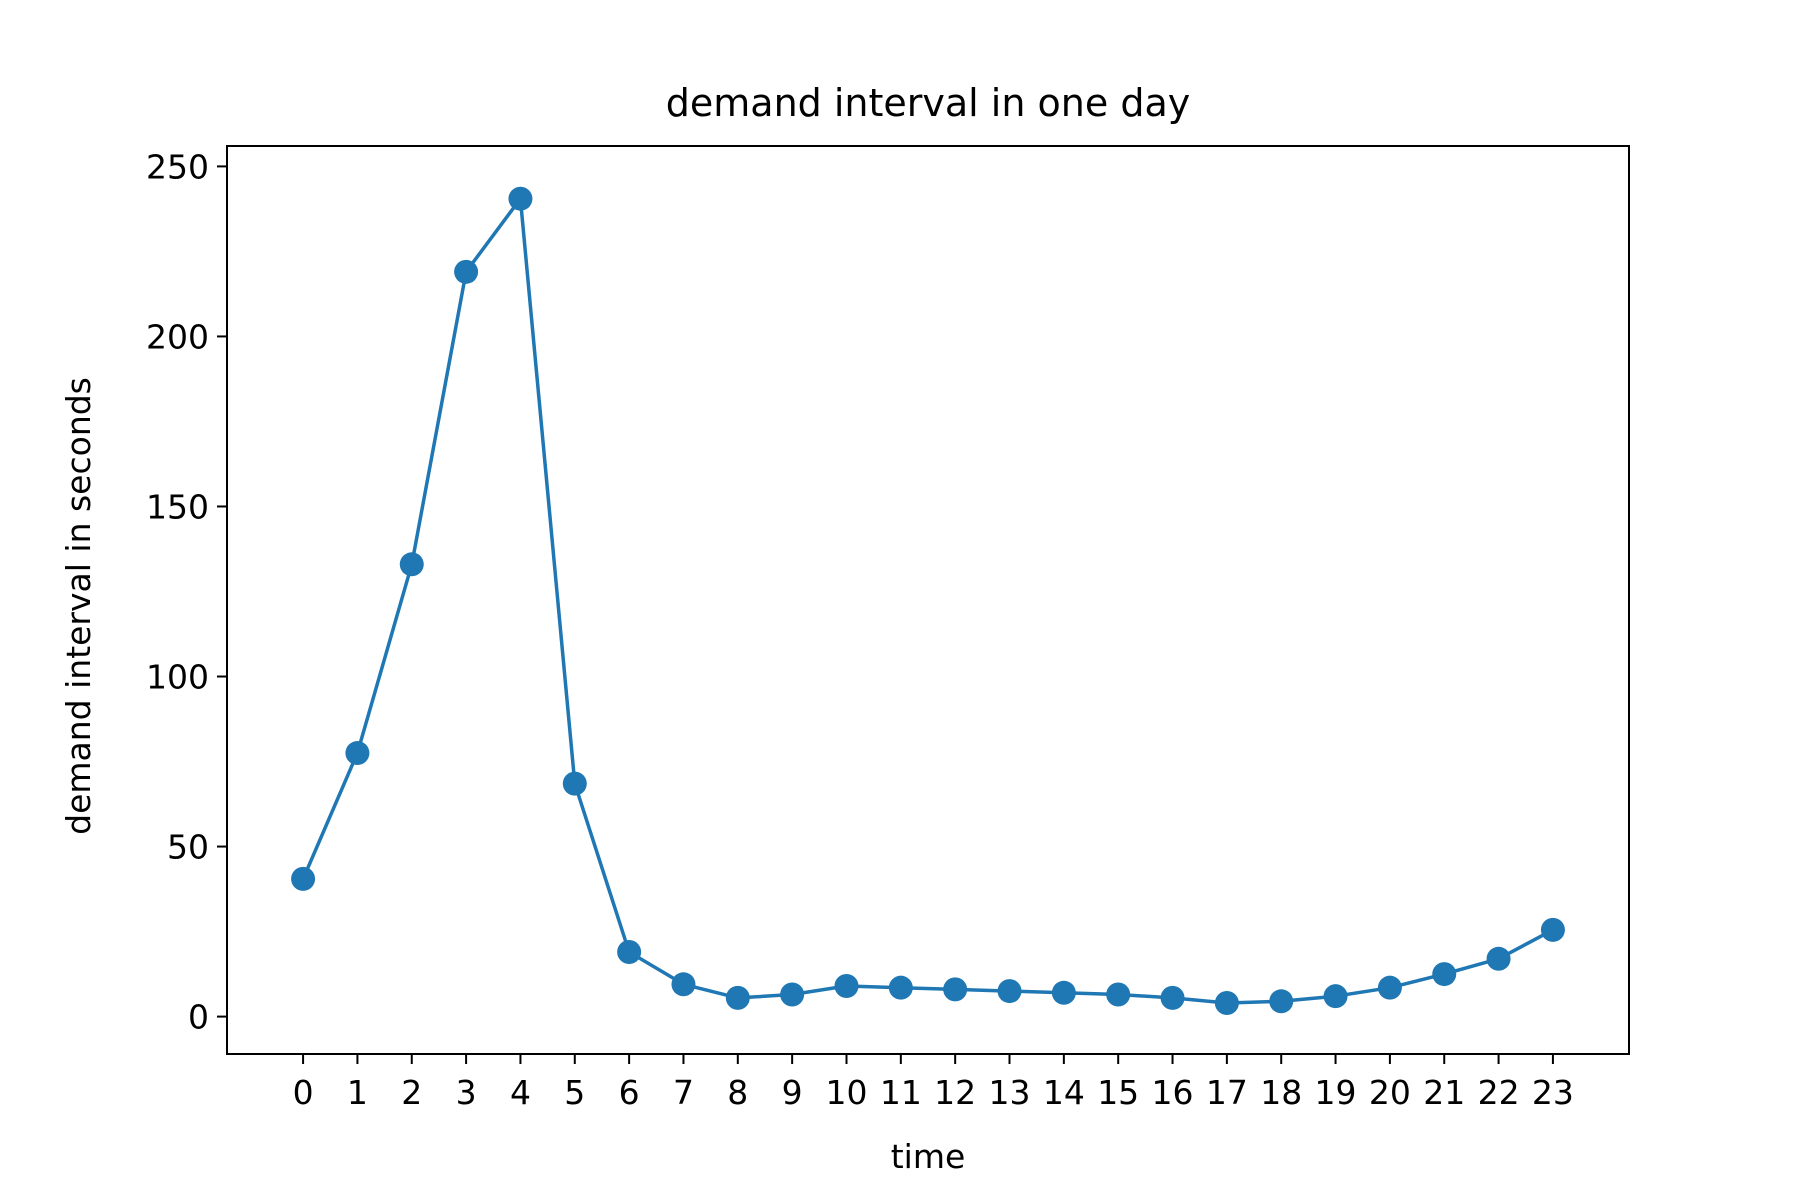 The width and height of the screenshot is (1800, 1200). What do you see at coordinates (177, 336) in the screenshot?
I see `y-tick-label: 200` at bounding box center [177, 336].